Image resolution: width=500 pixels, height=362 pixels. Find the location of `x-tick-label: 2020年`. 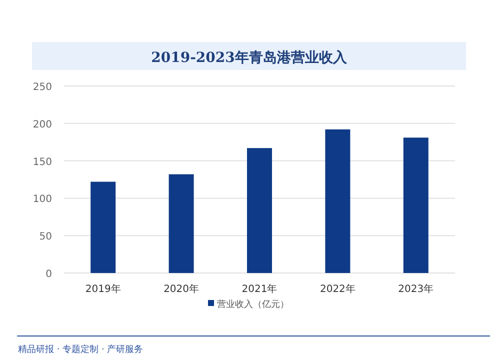

x-tick-label: 2020年 is located at coordinates (182, 289).